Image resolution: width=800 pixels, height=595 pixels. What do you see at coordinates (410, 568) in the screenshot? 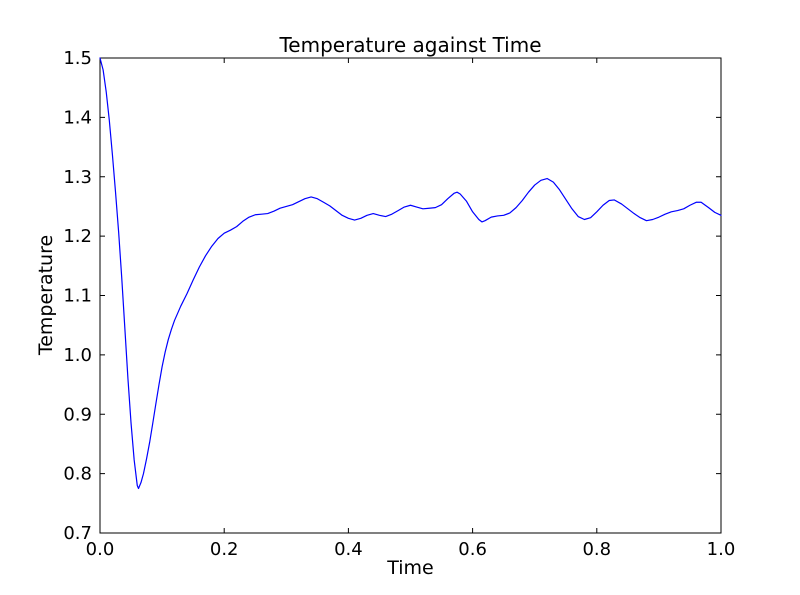
I see `x-axis-label: Time` at bounding box center [410, 568].